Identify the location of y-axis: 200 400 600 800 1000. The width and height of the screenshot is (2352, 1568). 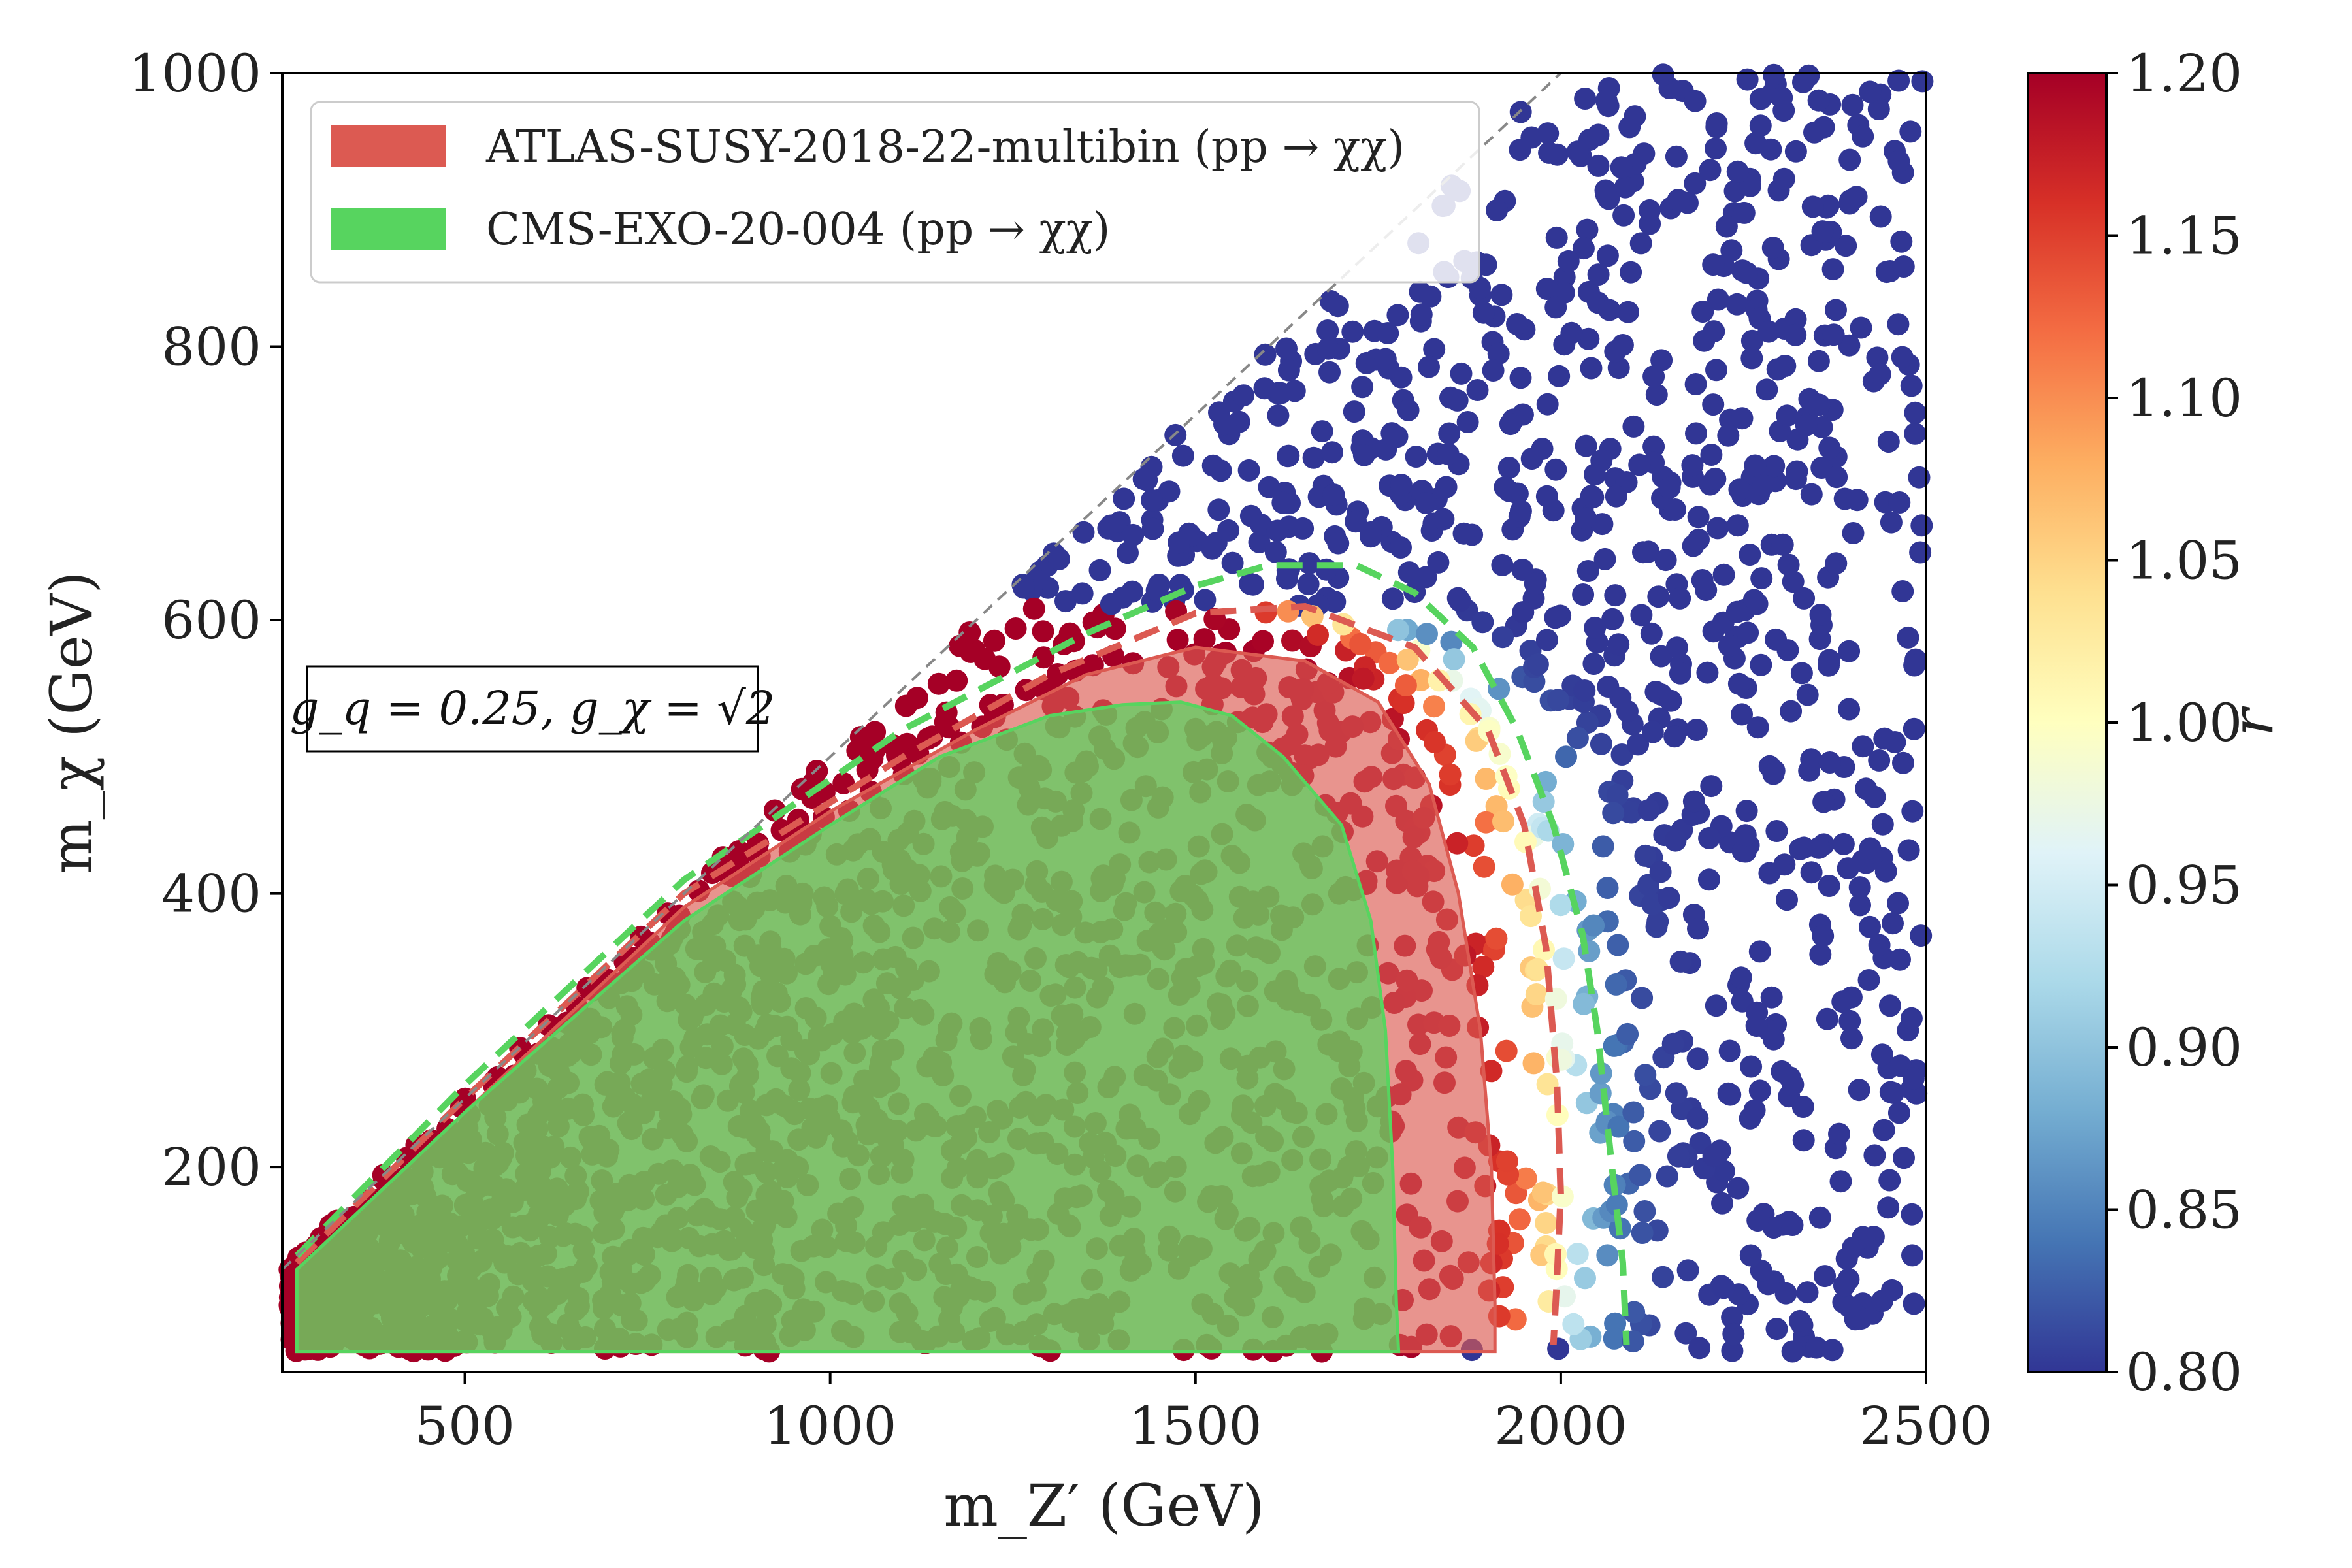
(205, 620).